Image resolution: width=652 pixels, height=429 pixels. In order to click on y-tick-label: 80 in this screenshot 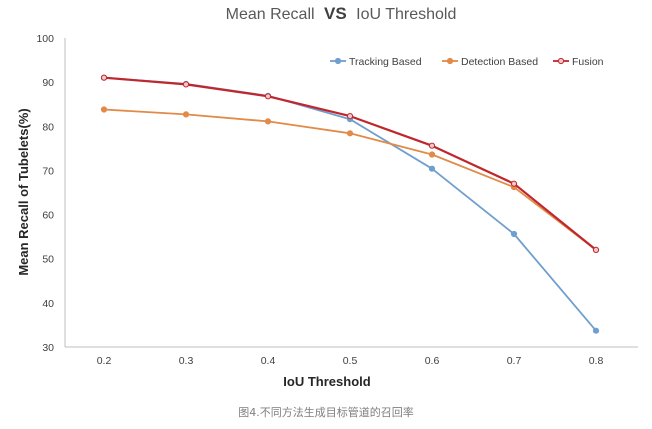, I will do `click(48, 127)`.